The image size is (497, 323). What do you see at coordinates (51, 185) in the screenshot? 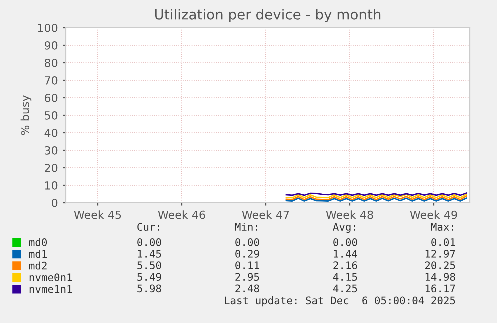
I see `y-tick-label: 10` at bounding box center [51, 185].